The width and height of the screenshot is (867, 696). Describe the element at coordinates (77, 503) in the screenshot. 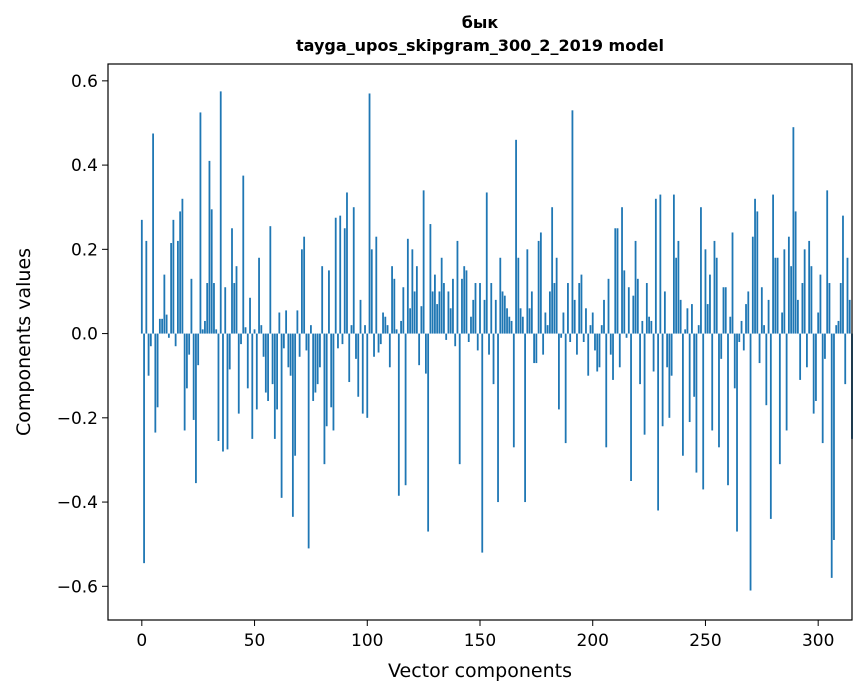

I see `y-tick-label: −0.4` at that location.